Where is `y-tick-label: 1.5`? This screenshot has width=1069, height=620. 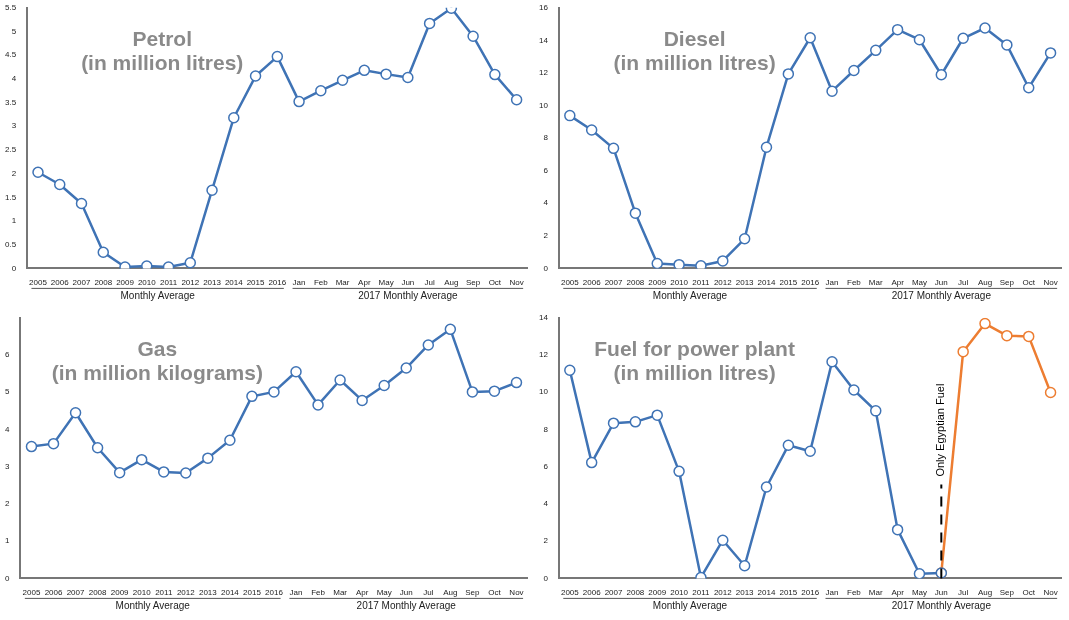 y-tick-label: 1.5 is located at coordinates (11, 197).